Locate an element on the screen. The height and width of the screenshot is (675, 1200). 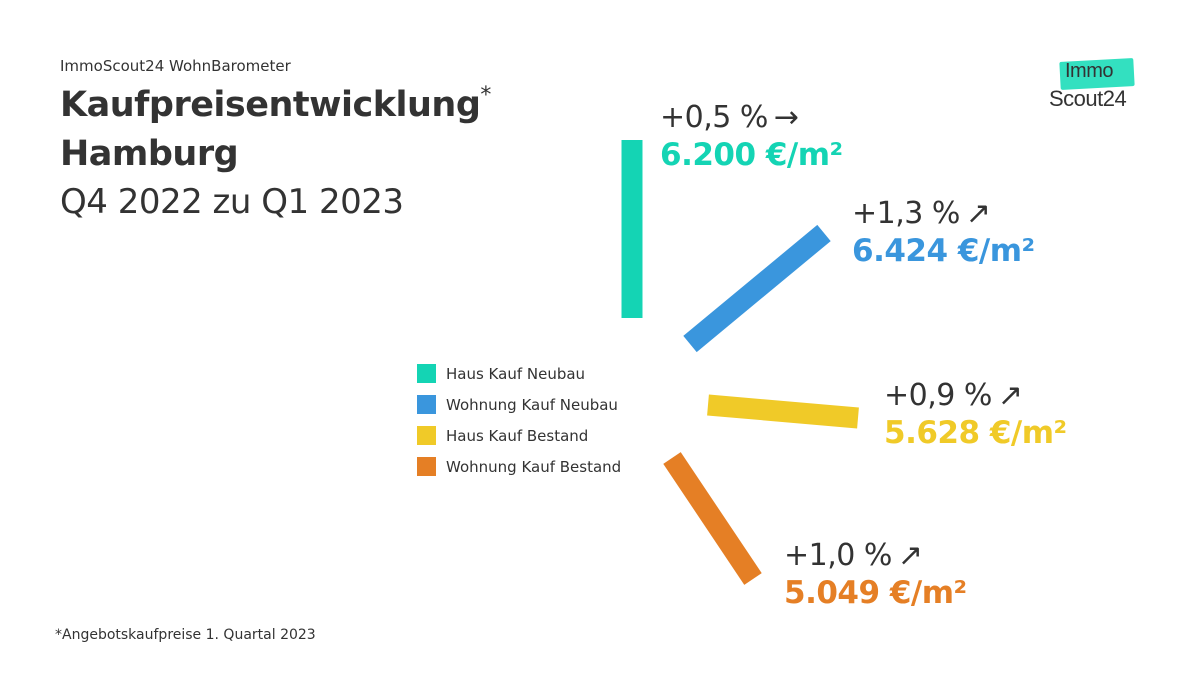
logo-immo-text: Immo is located at coordinates (1089, 71).